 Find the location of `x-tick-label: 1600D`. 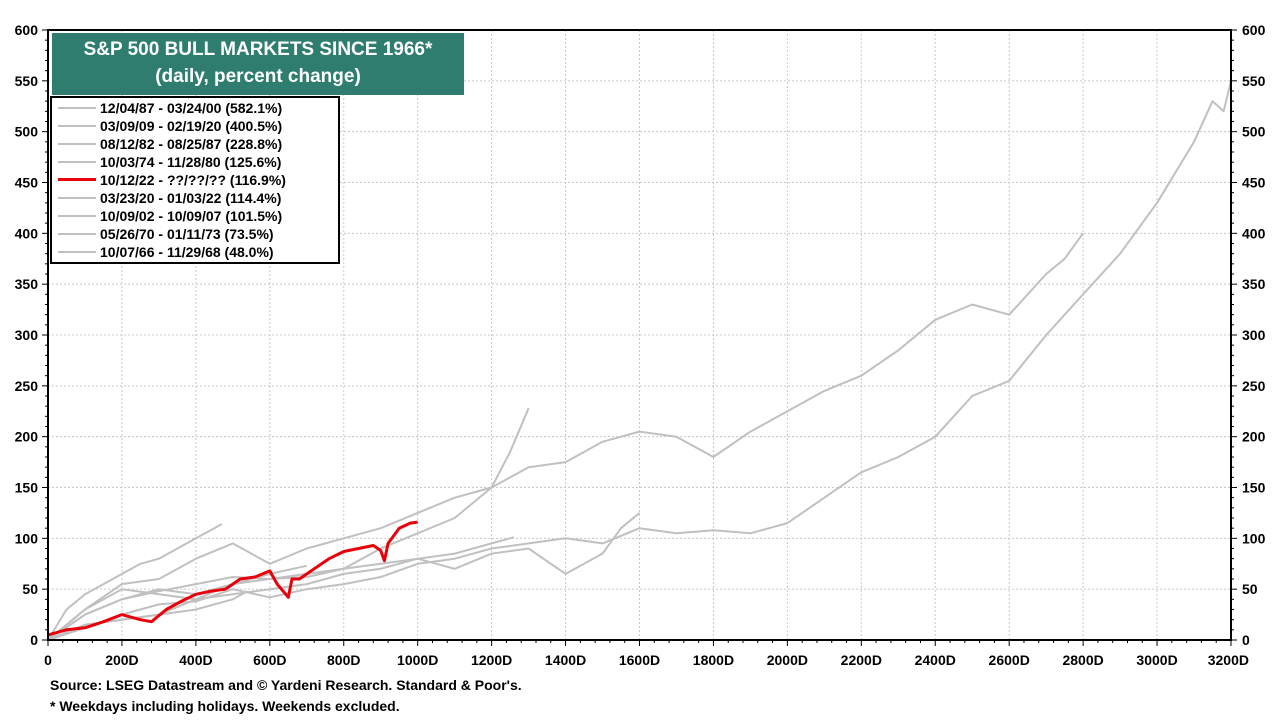

x-tick-label: 1600D is located at coordinates (639, 660).